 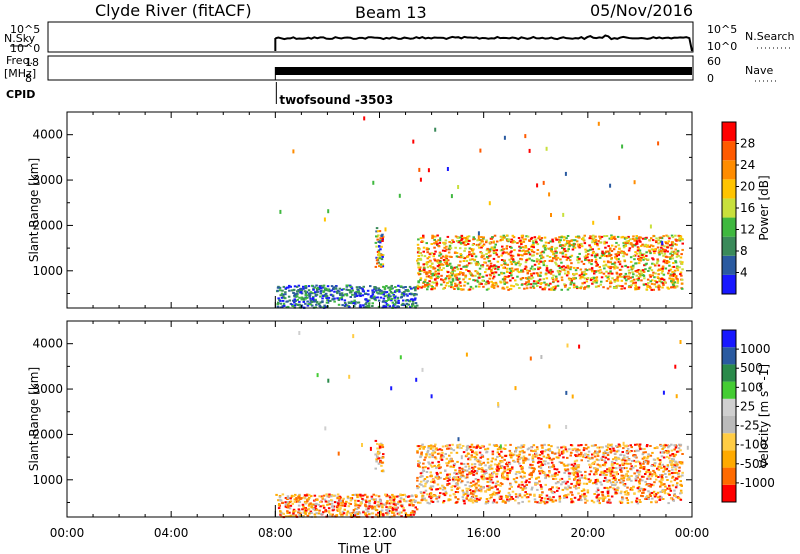 I want to click on beam-title: Beam 13, so click(x=391, y=12).